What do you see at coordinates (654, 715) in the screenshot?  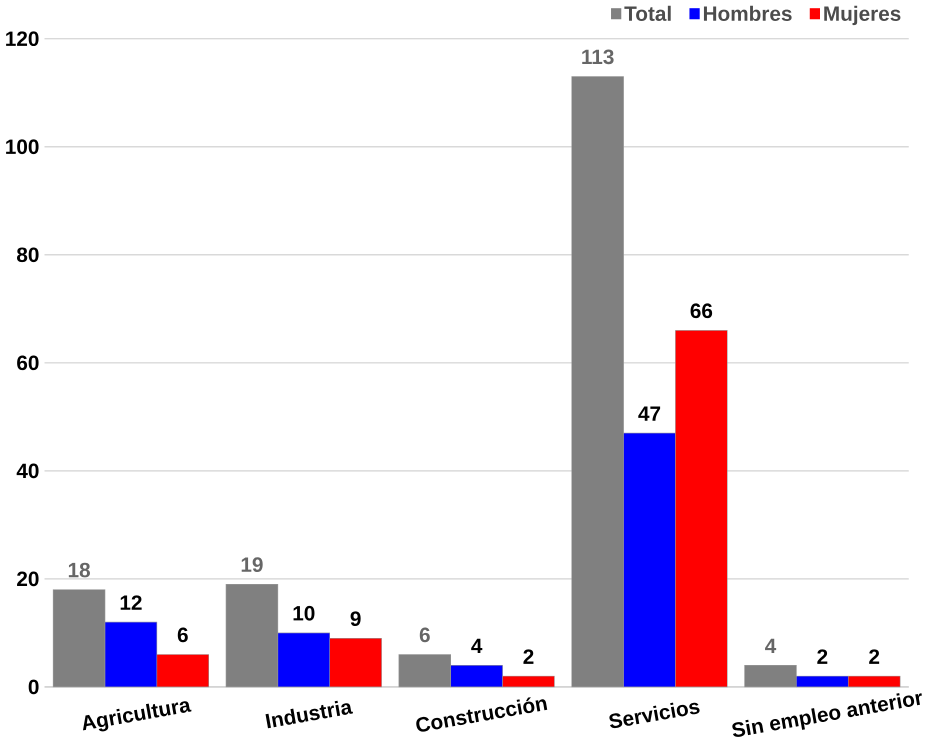 I see `x-tick-label: Servicios` at bounding box center [654, 715].